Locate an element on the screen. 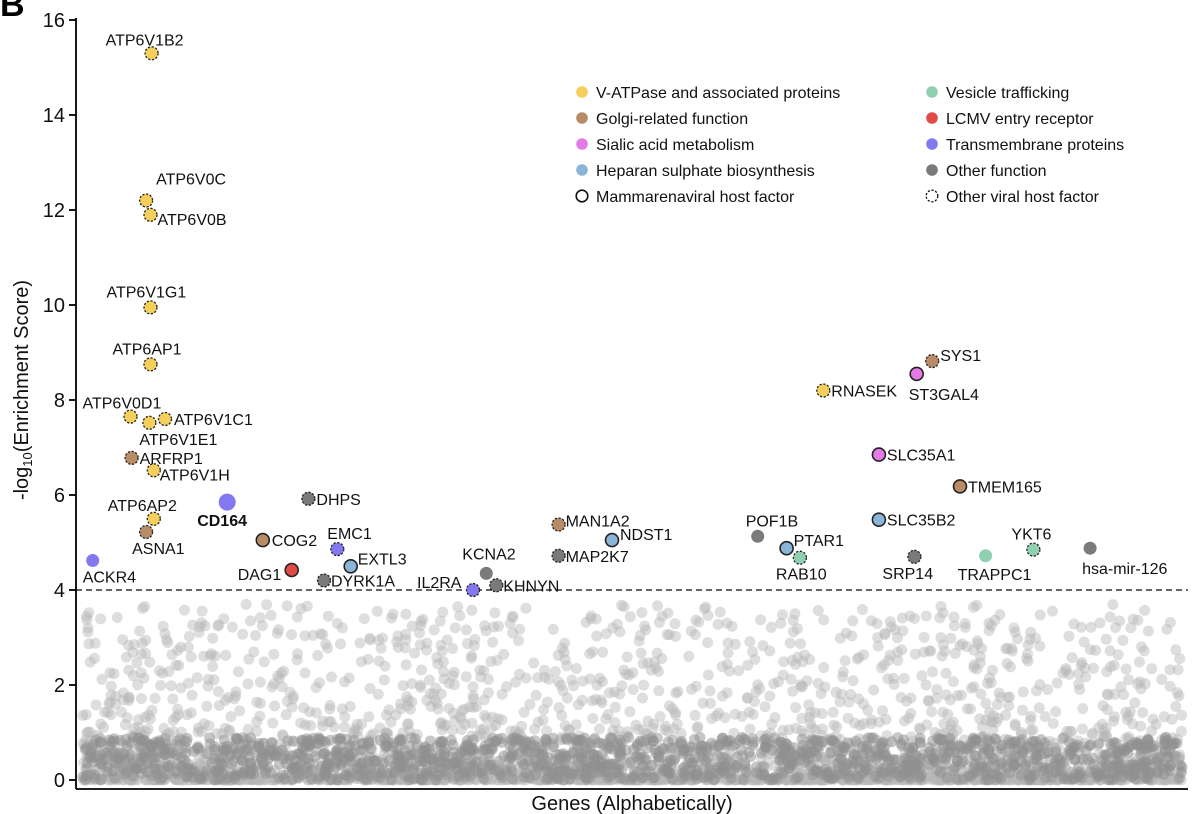  gene-label-trappc1: TRAPPC1 is located at coordinates (995, 575).